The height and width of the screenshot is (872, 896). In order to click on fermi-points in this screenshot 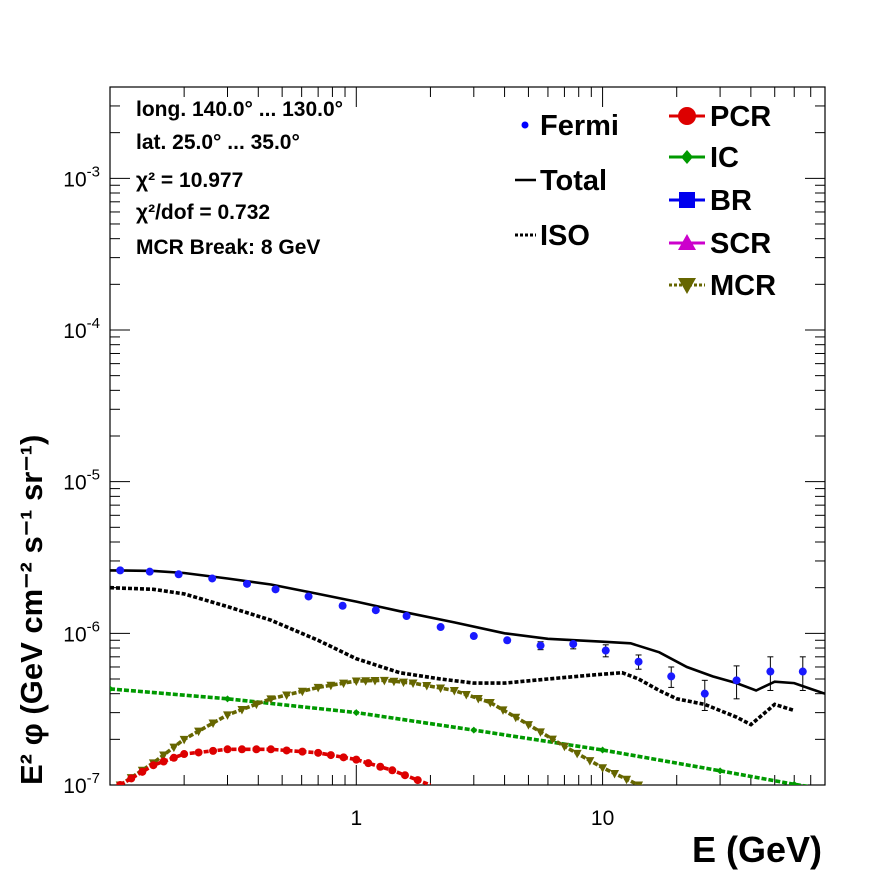, I will do `click(461, 638)`.